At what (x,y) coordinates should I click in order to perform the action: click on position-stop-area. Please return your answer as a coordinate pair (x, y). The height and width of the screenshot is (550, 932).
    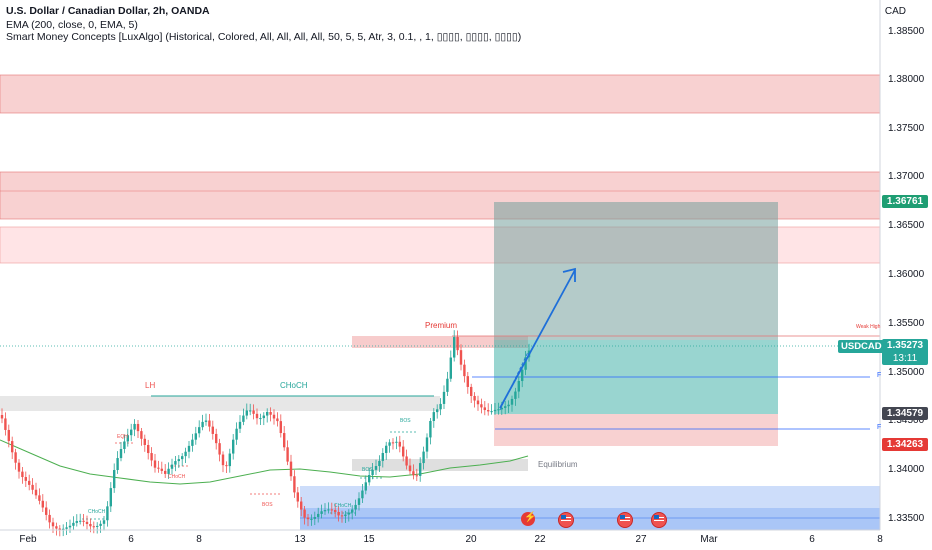
    Looking at the image, I should click on (636, 271).